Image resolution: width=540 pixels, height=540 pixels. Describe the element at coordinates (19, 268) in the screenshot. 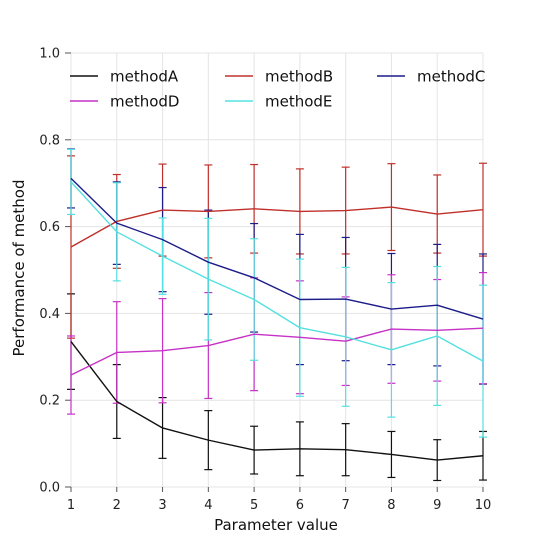

I see `y-axis-label: Performance of method` at that location.